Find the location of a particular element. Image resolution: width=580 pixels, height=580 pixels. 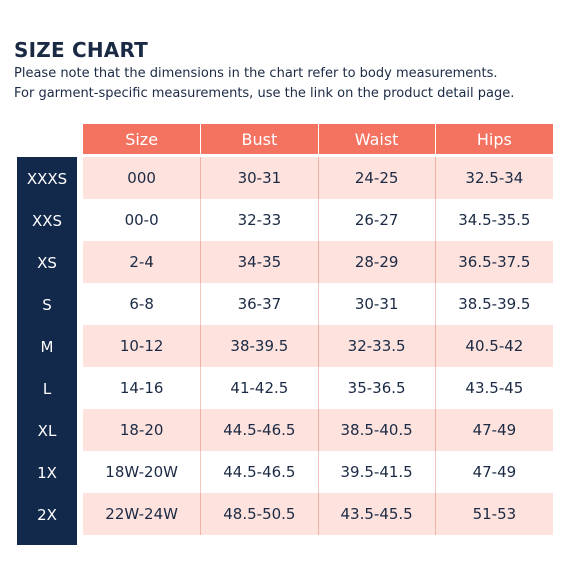

cell-hips: 36.5-37.5 is located at coordinates (493, 262).